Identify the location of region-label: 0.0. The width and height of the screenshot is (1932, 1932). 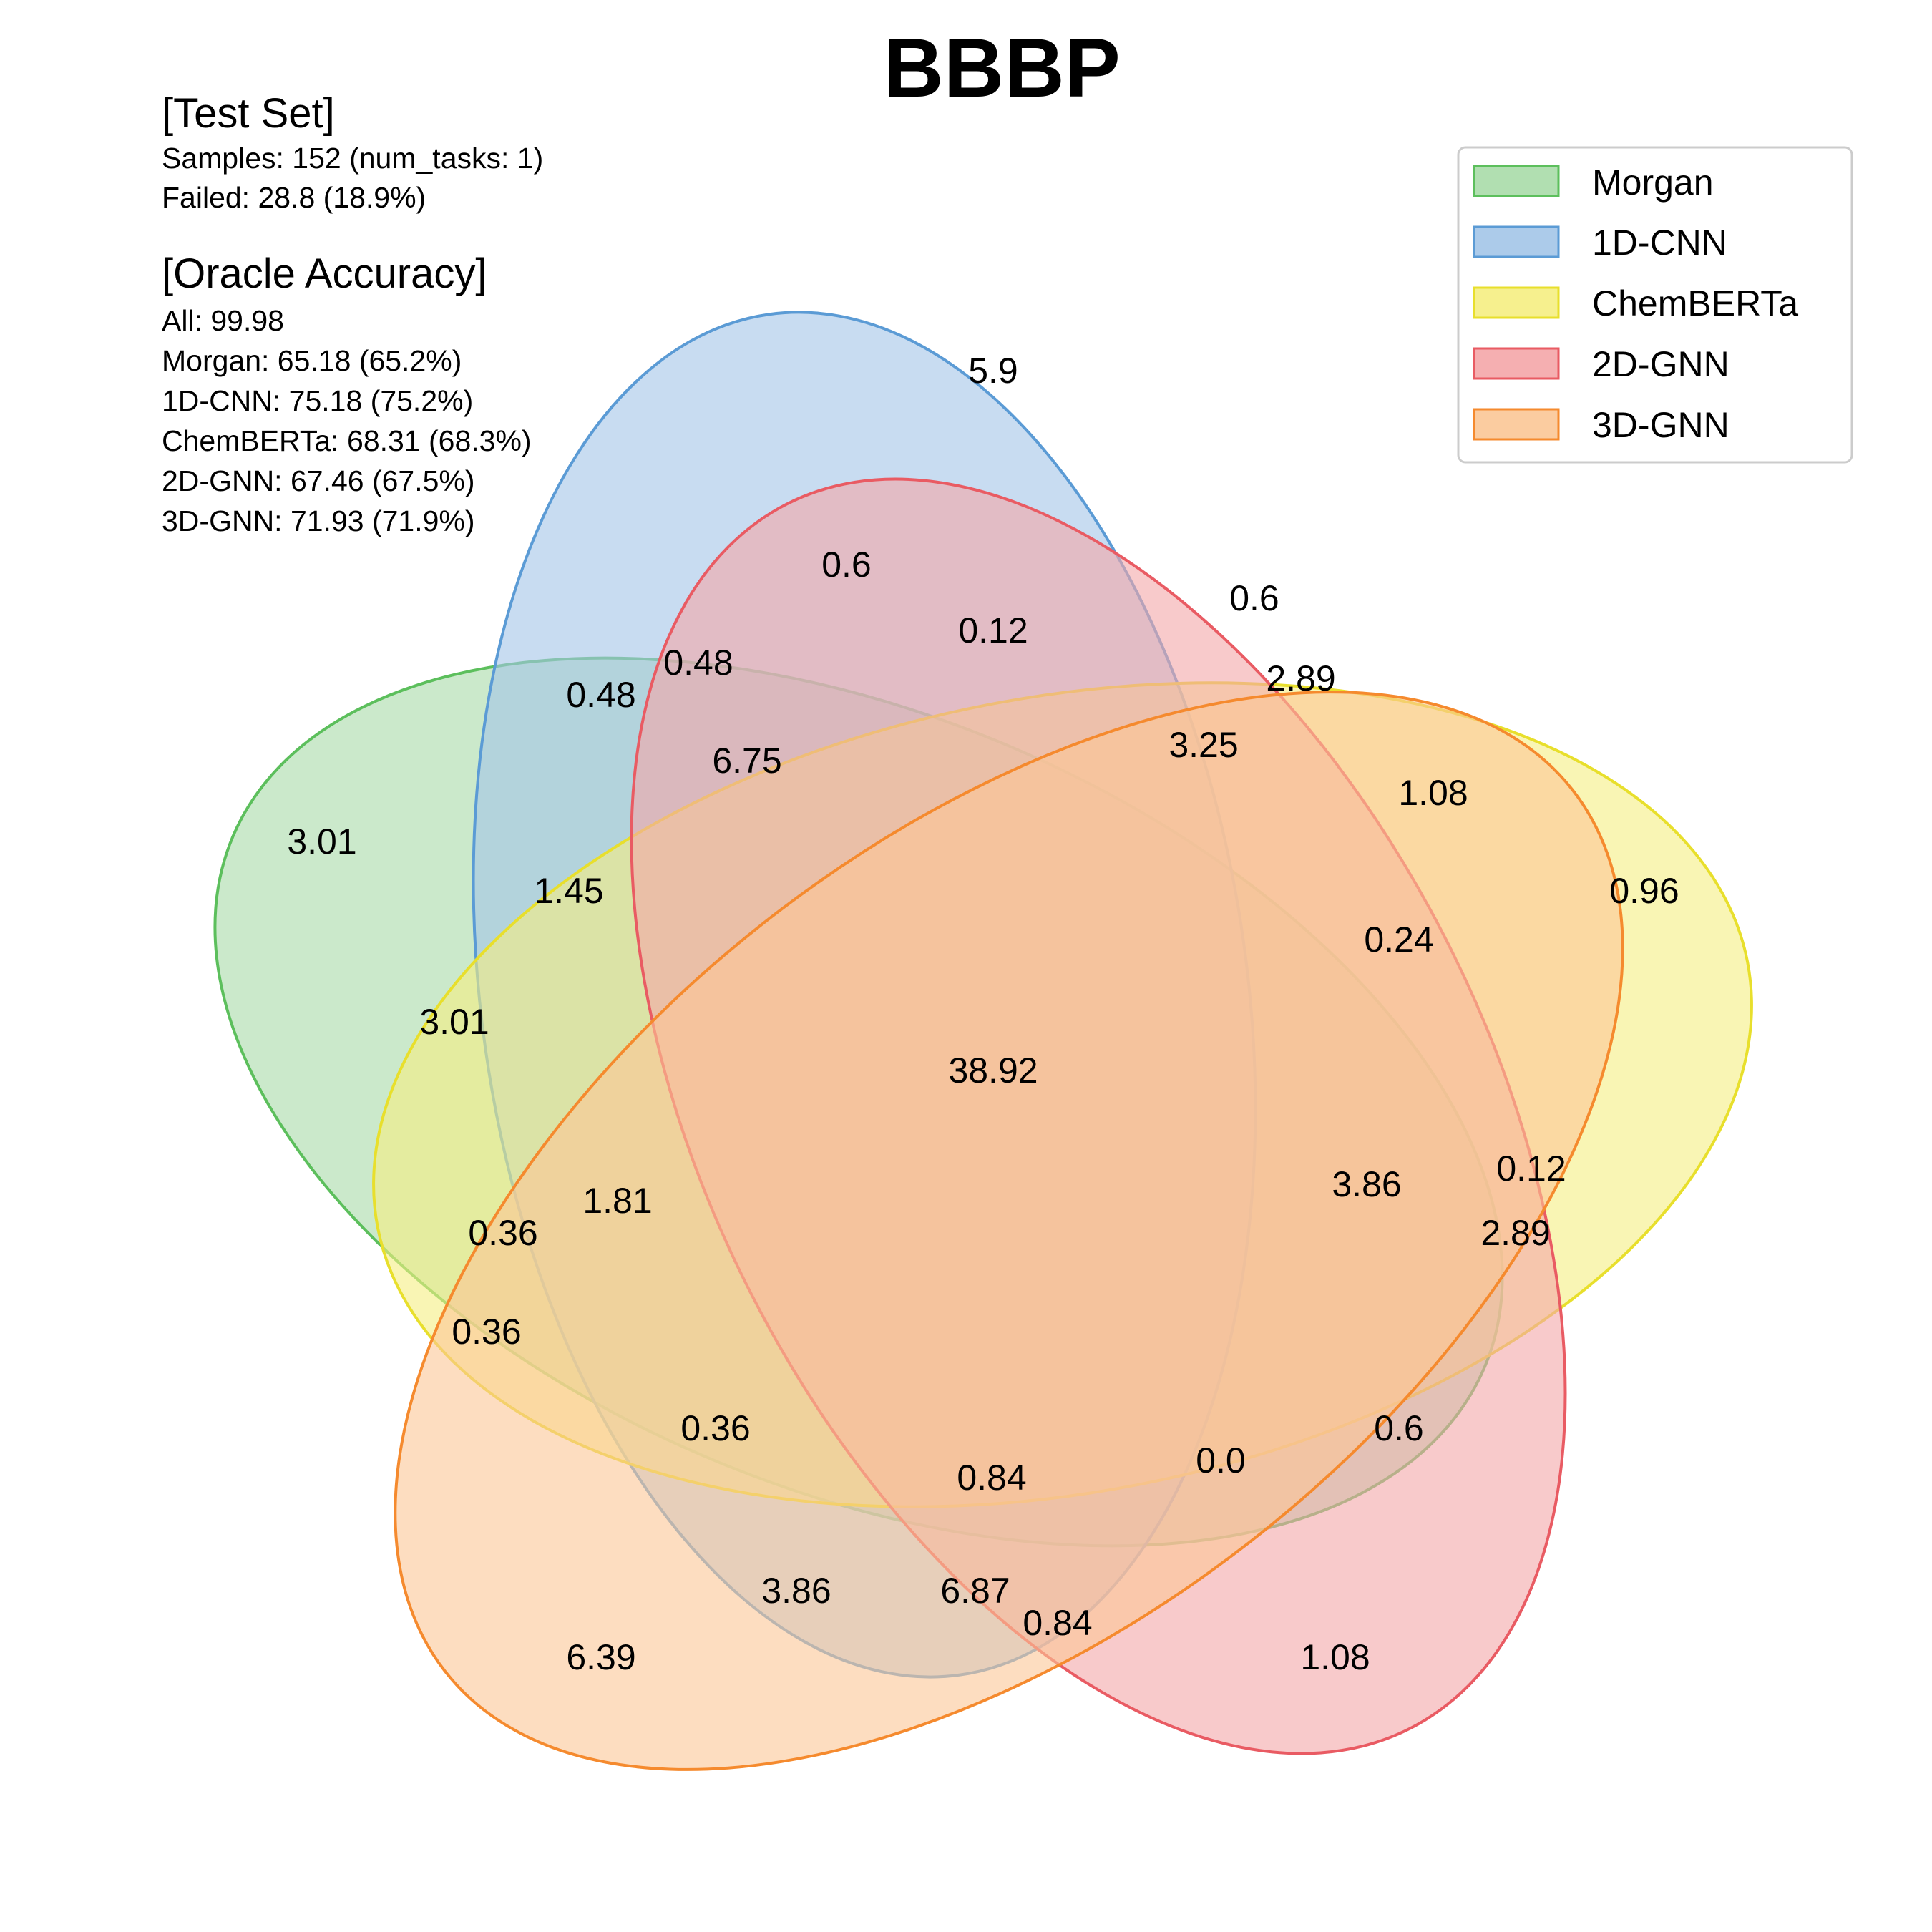
(1221, 1460).